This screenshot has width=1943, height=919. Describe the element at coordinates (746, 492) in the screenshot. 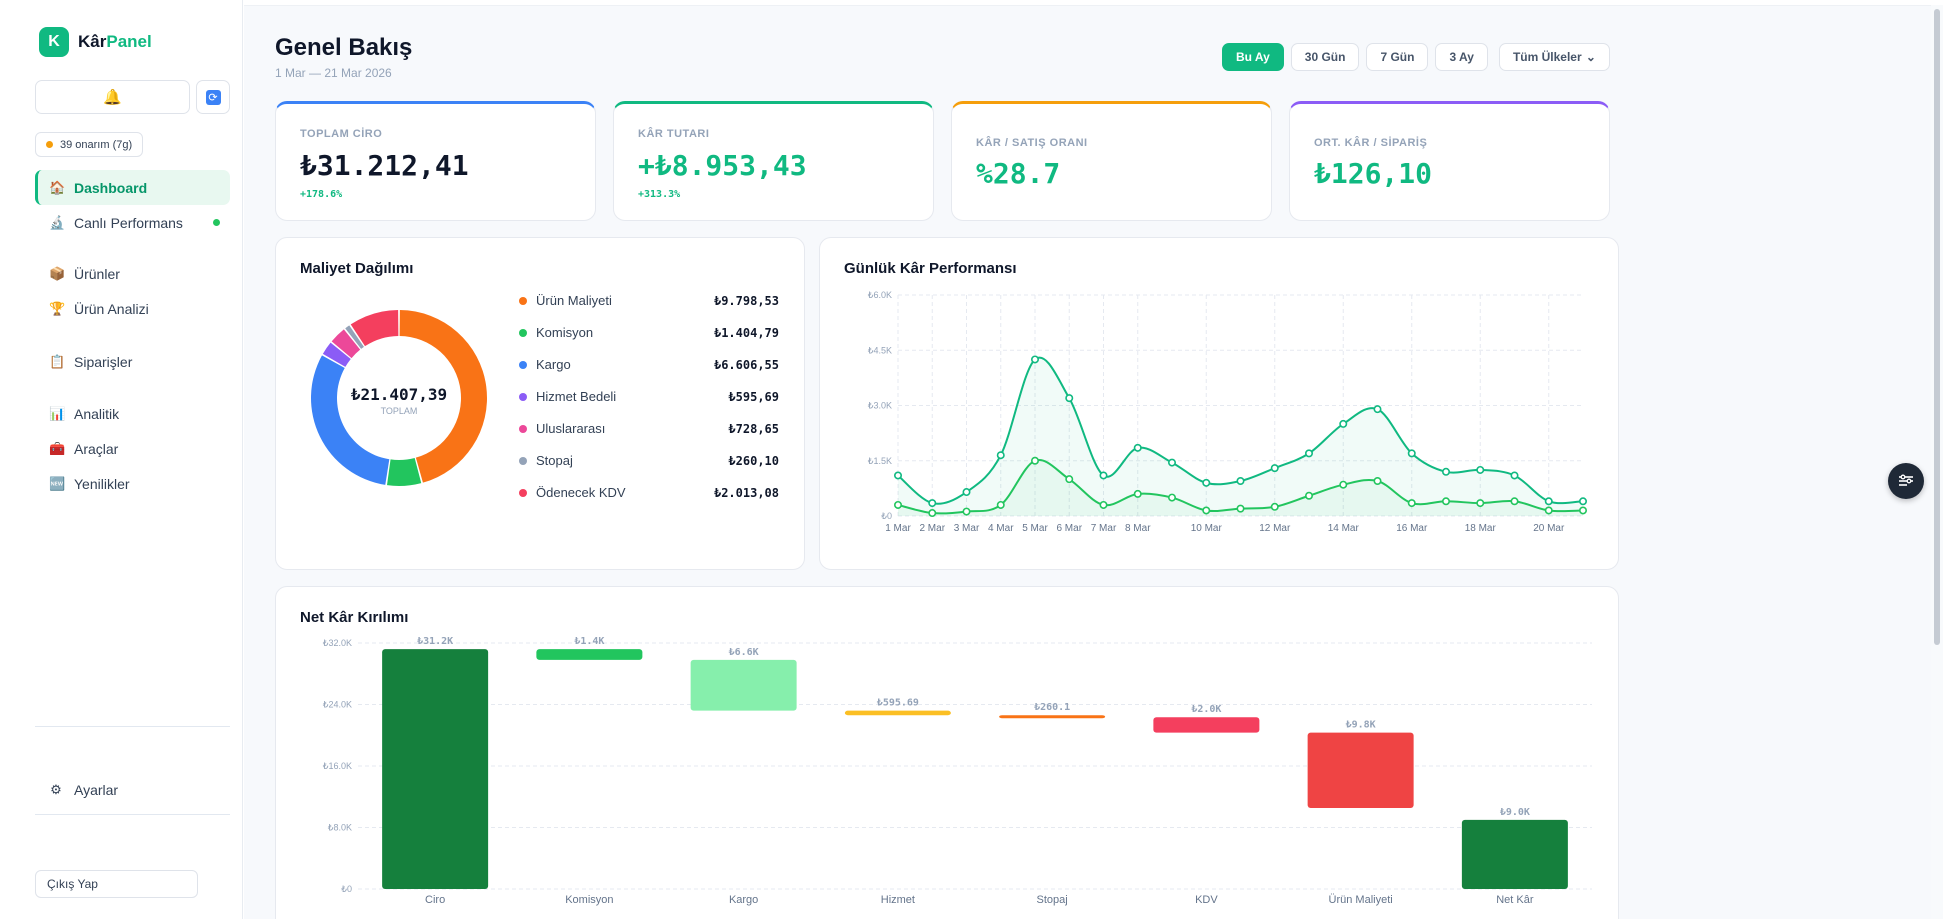

I see `legend-value: ₺2.013,08` at that location.